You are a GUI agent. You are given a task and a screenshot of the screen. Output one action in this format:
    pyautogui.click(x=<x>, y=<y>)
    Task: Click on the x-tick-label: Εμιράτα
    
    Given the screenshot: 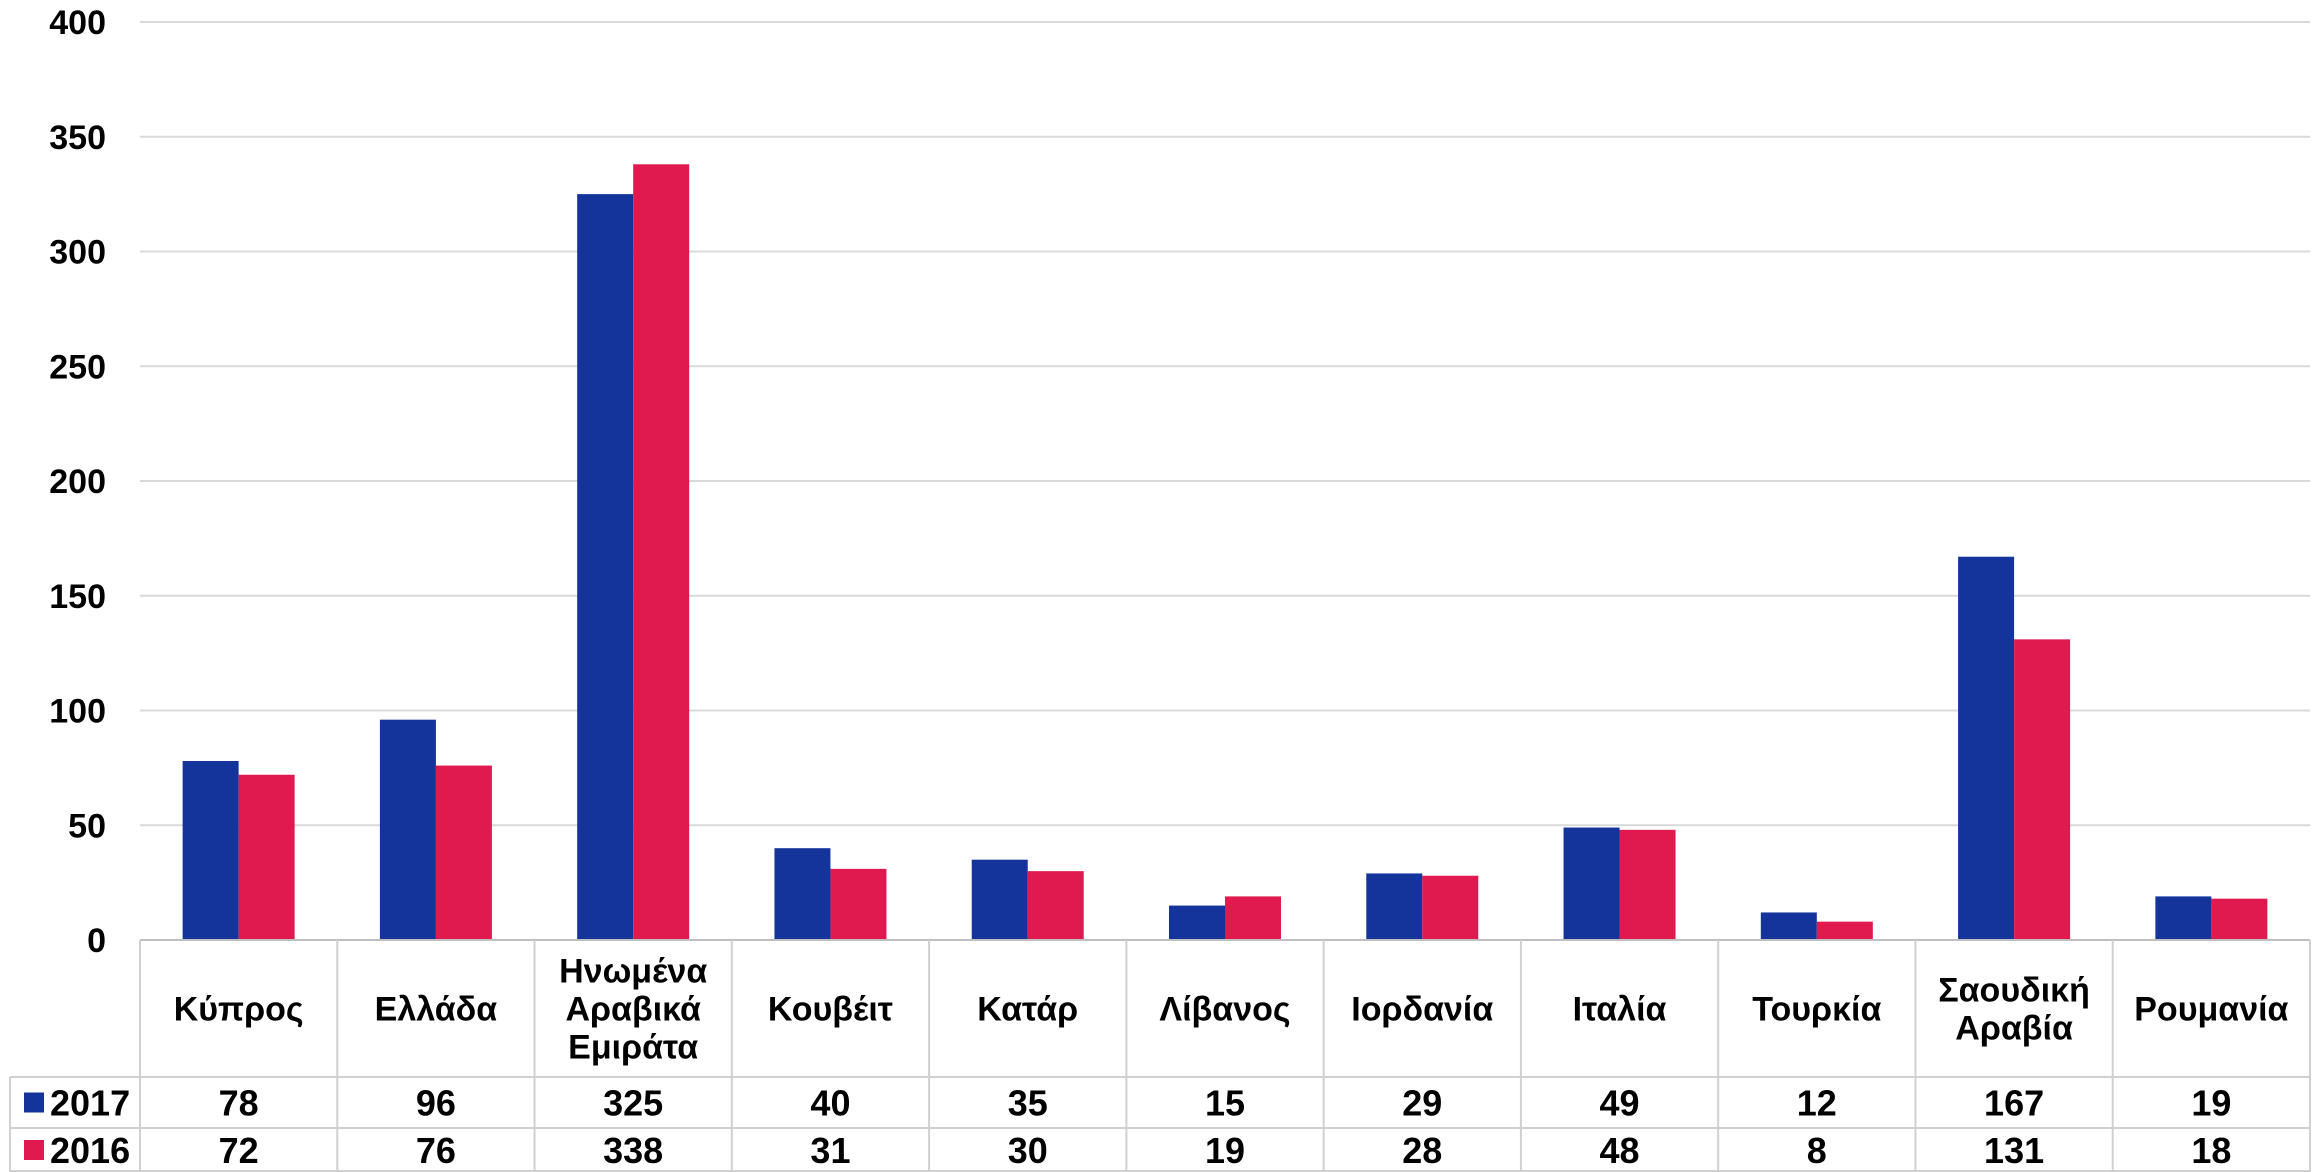 What is the action you would take?
    pyautogui.click(x=633, y=1048)
    